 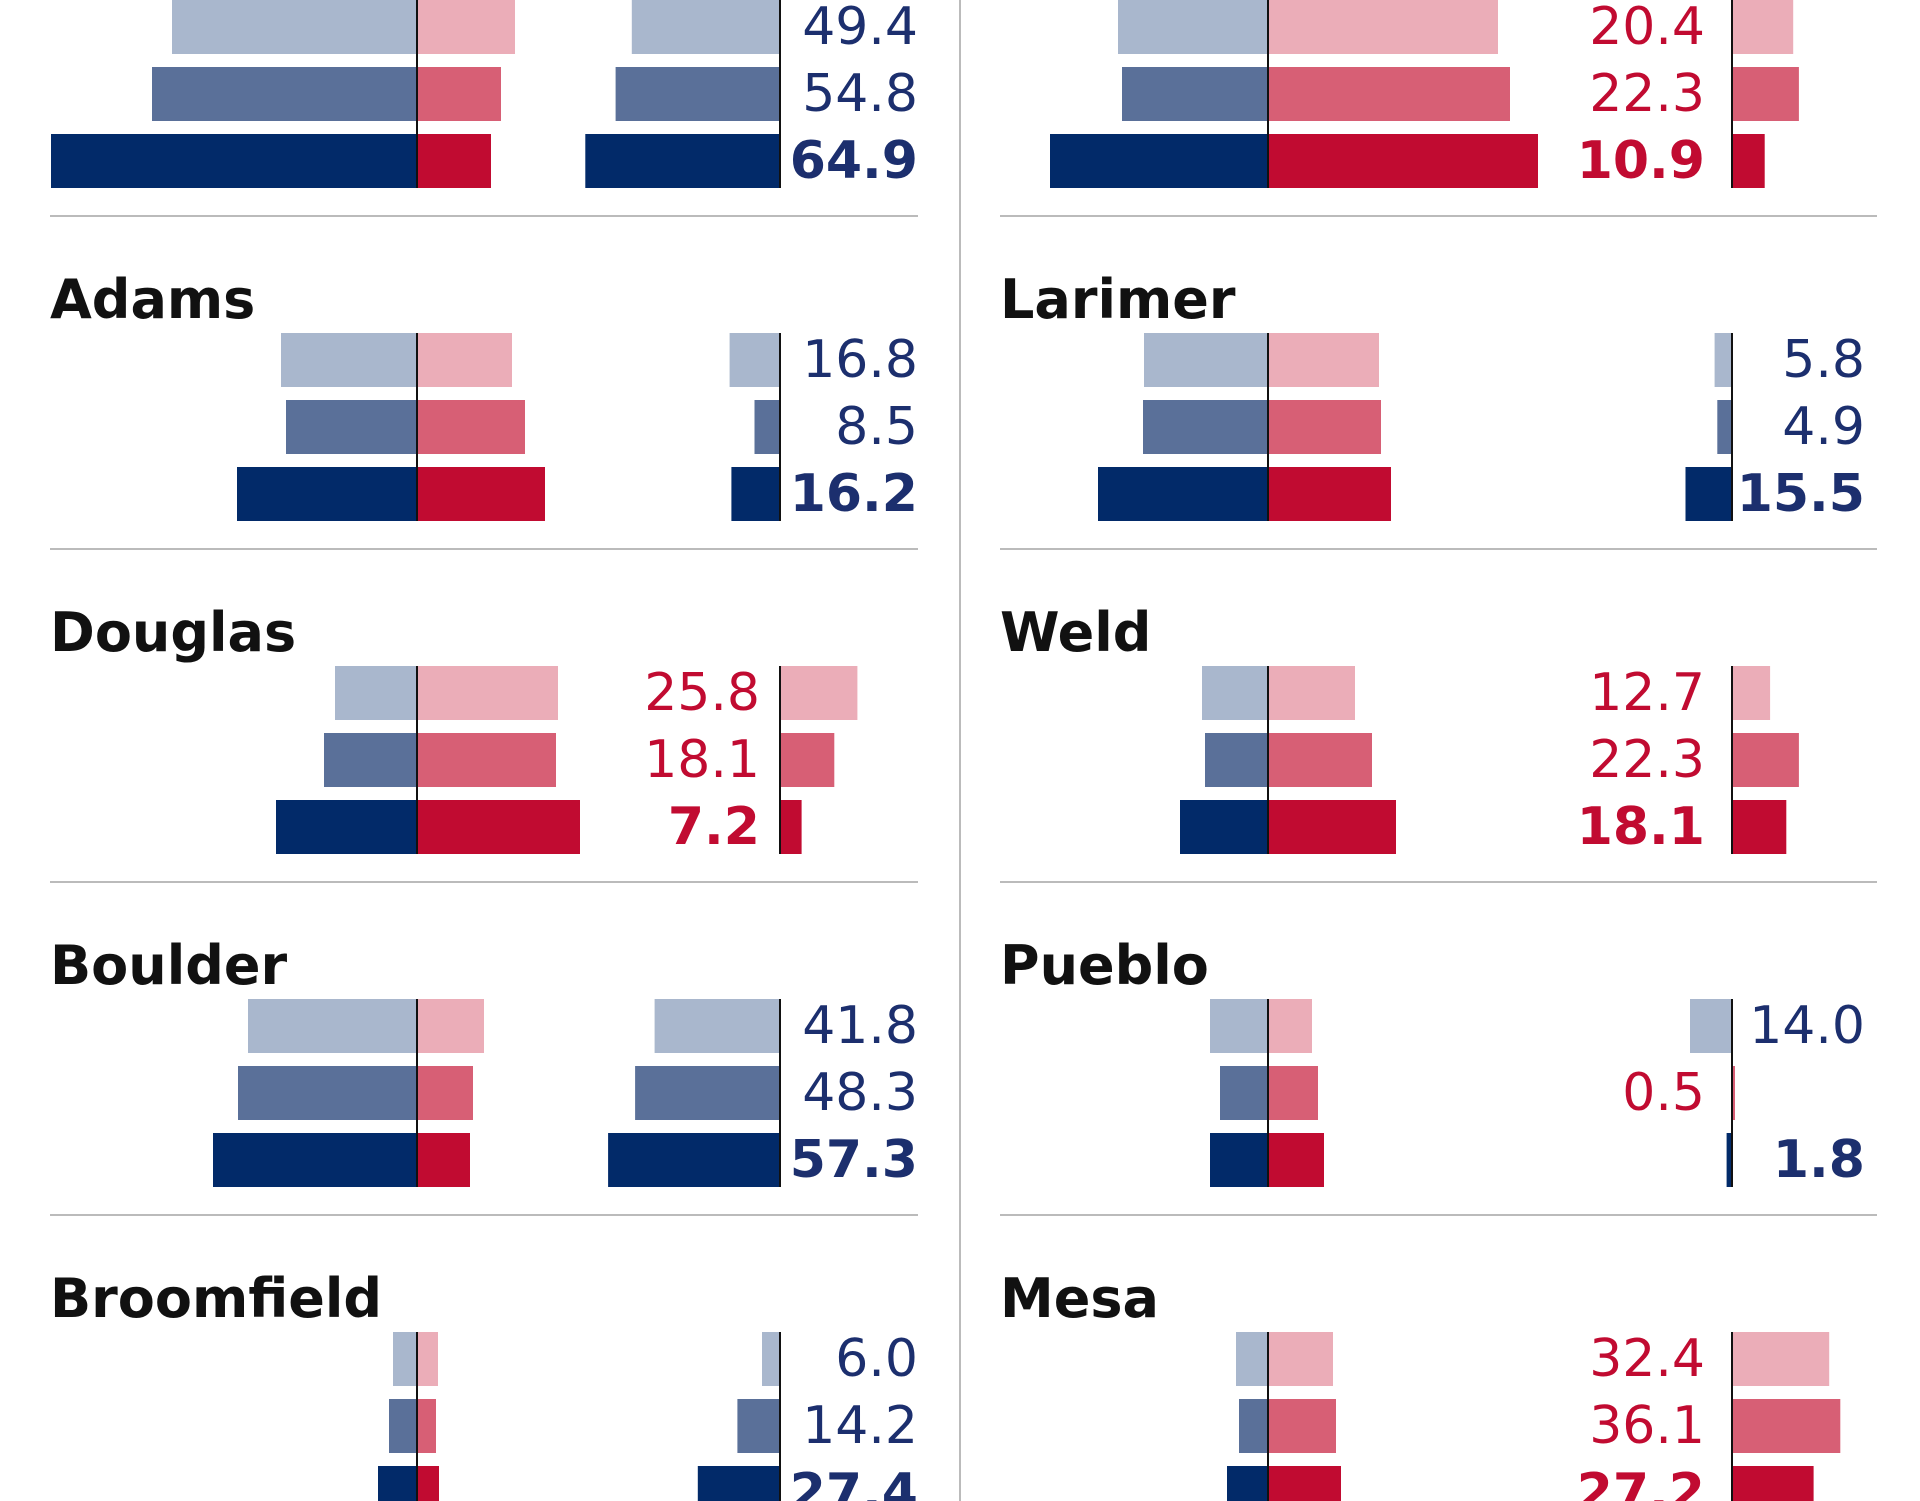 What do you see at coordinates (854, 1482) in the screenshot?
I see `margin-label: 27.4` at bounding box center [854, 1482].